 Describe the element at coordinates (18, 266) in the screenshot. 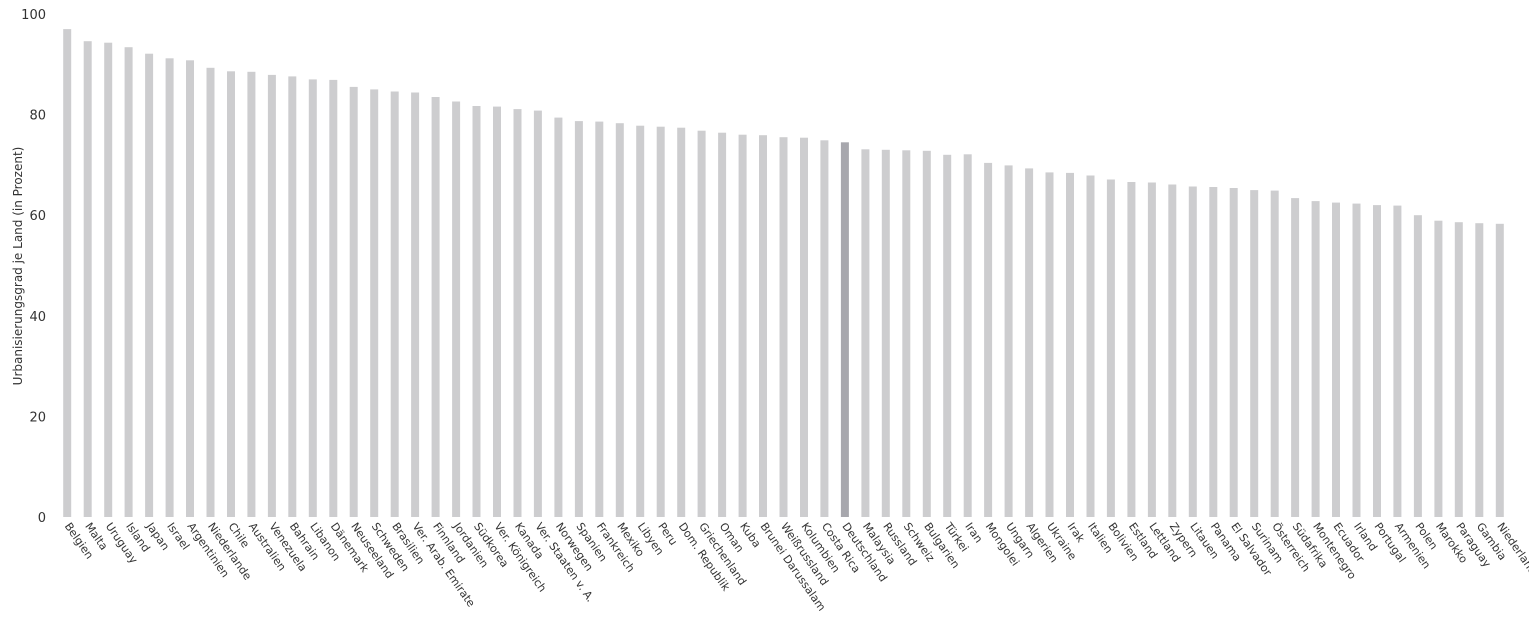

I see `y-axis-label: Urbanisierungsgrad je Land (in Prozent)` at that location.